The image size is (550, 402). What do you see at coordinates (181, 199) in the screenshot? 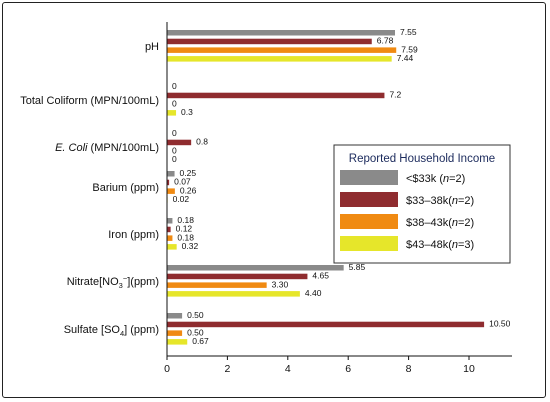
I see `data-label: 0.02` at bounding box center [181, 199].